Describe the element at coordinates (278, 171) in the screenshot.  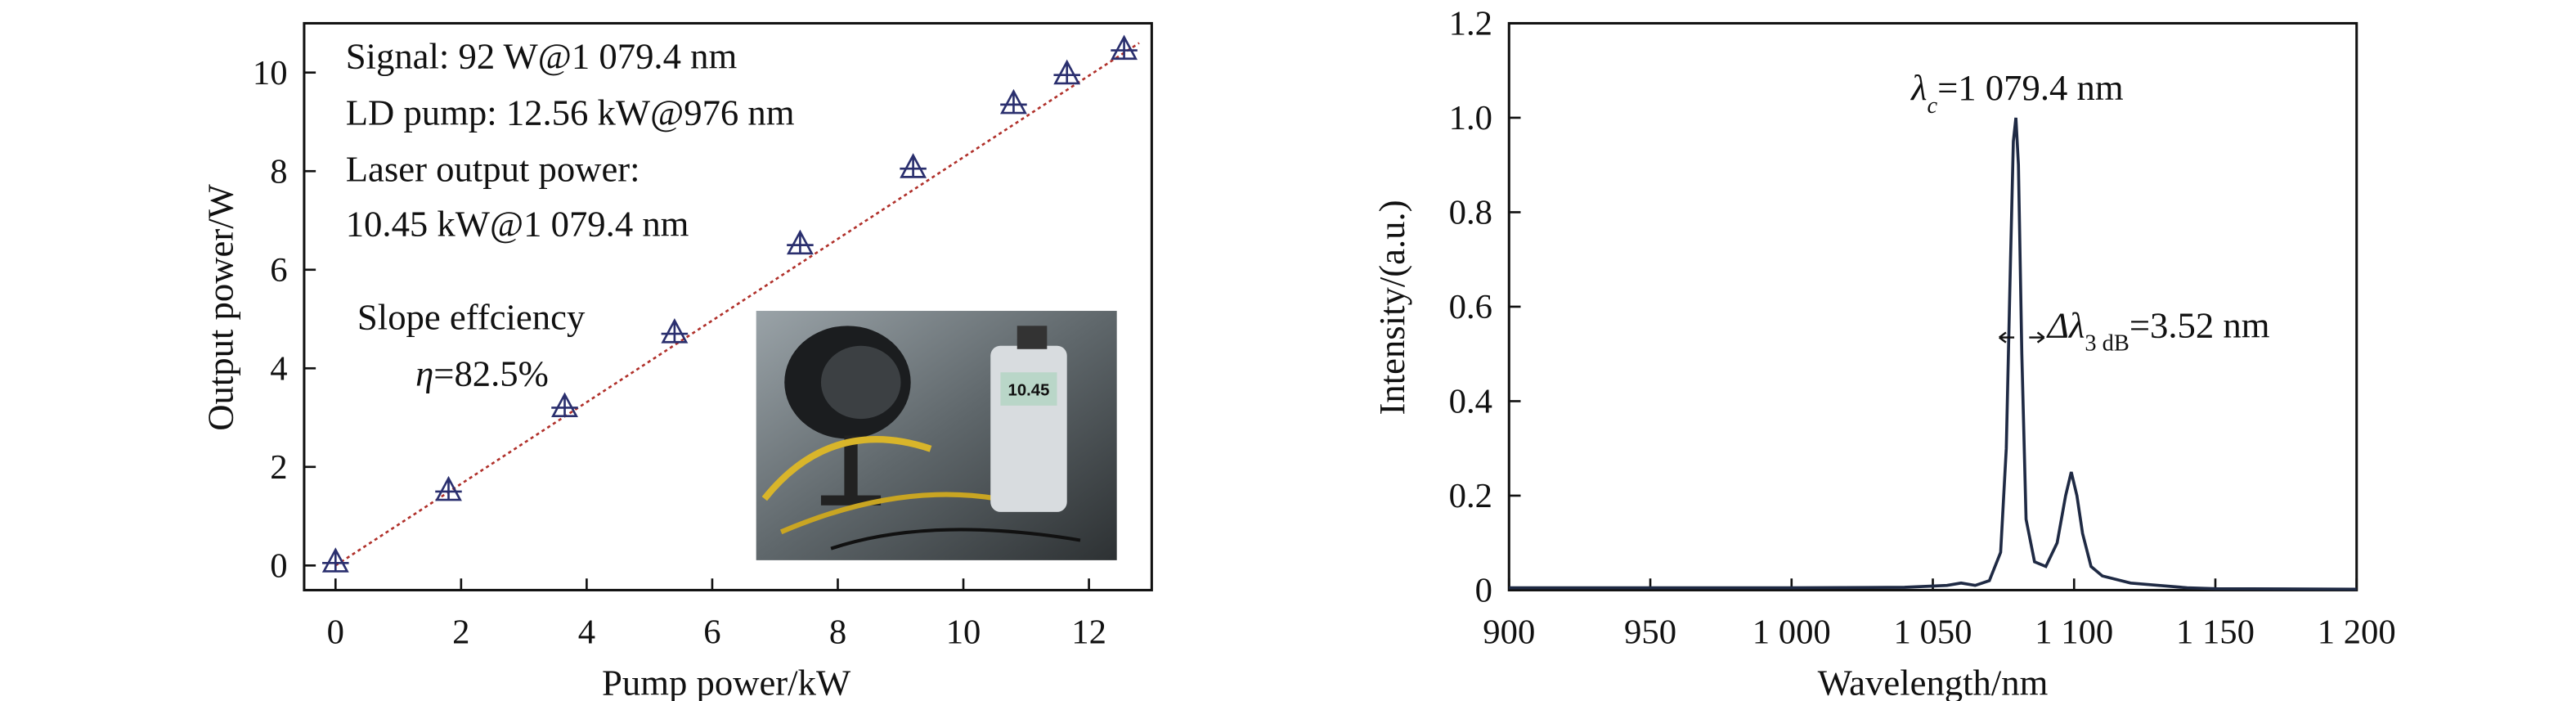
I see `y-tick-label: 8` at that location.